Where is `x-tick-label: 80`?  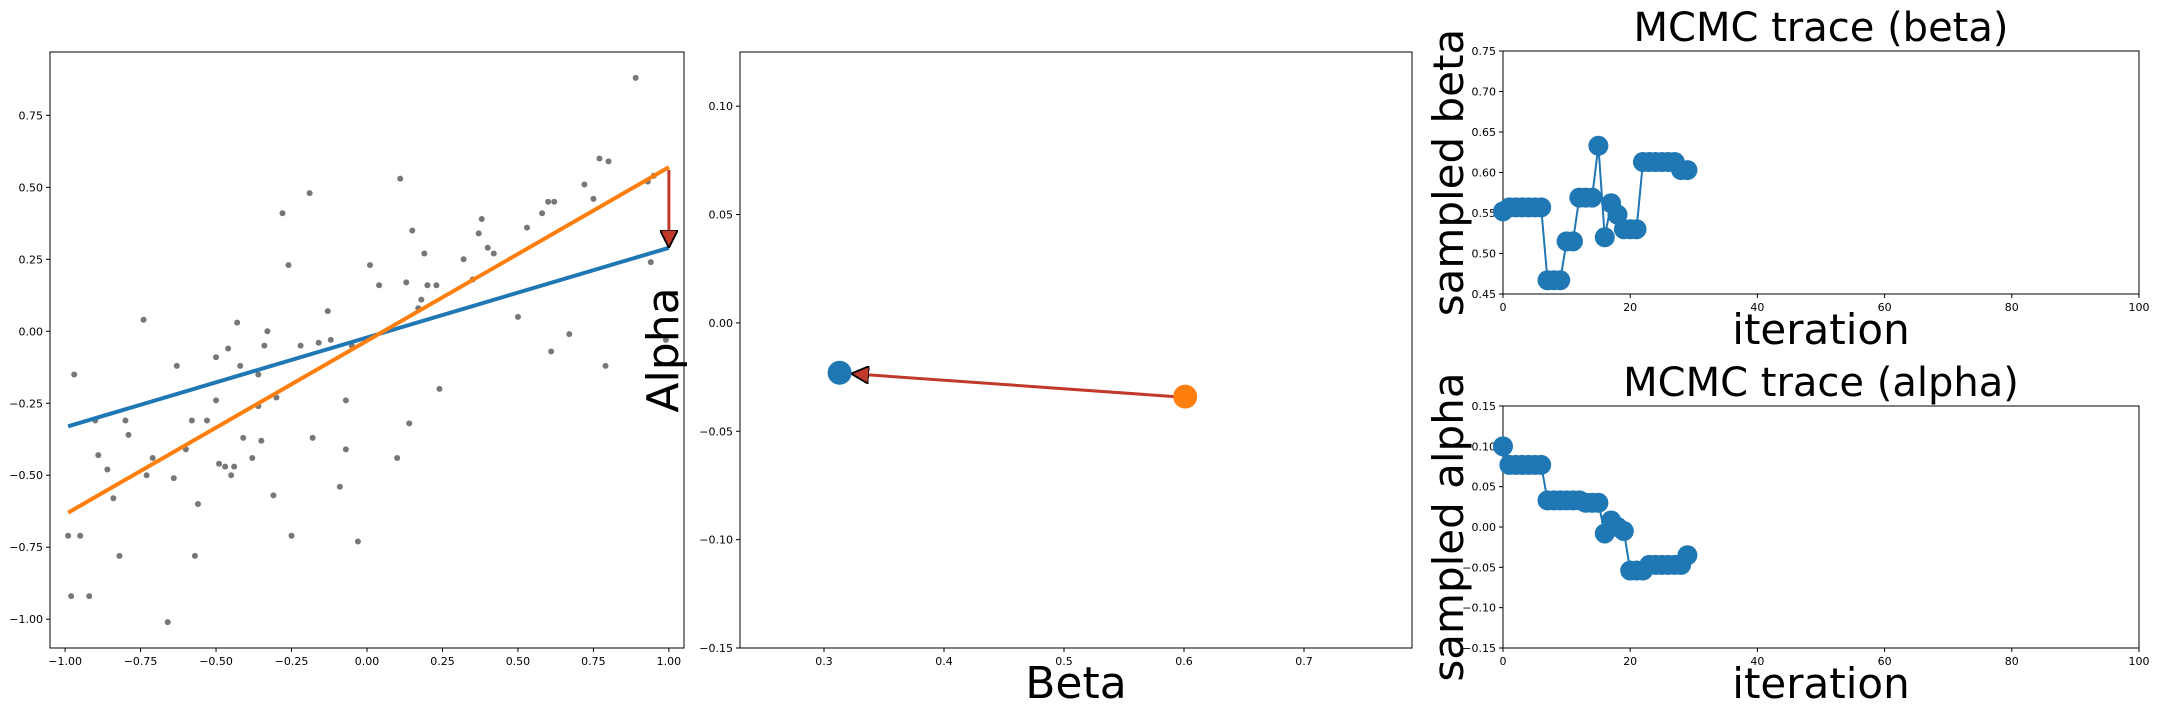 x-tick-label: 80 is located at coordinates (2012, 661).